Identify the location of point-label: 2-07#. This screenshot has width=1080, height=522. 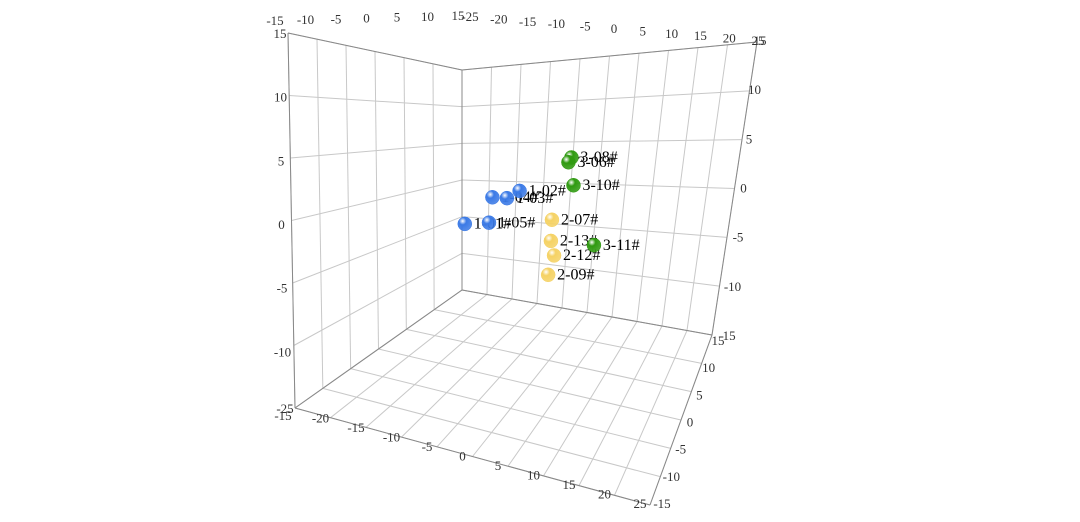
(579, 219).